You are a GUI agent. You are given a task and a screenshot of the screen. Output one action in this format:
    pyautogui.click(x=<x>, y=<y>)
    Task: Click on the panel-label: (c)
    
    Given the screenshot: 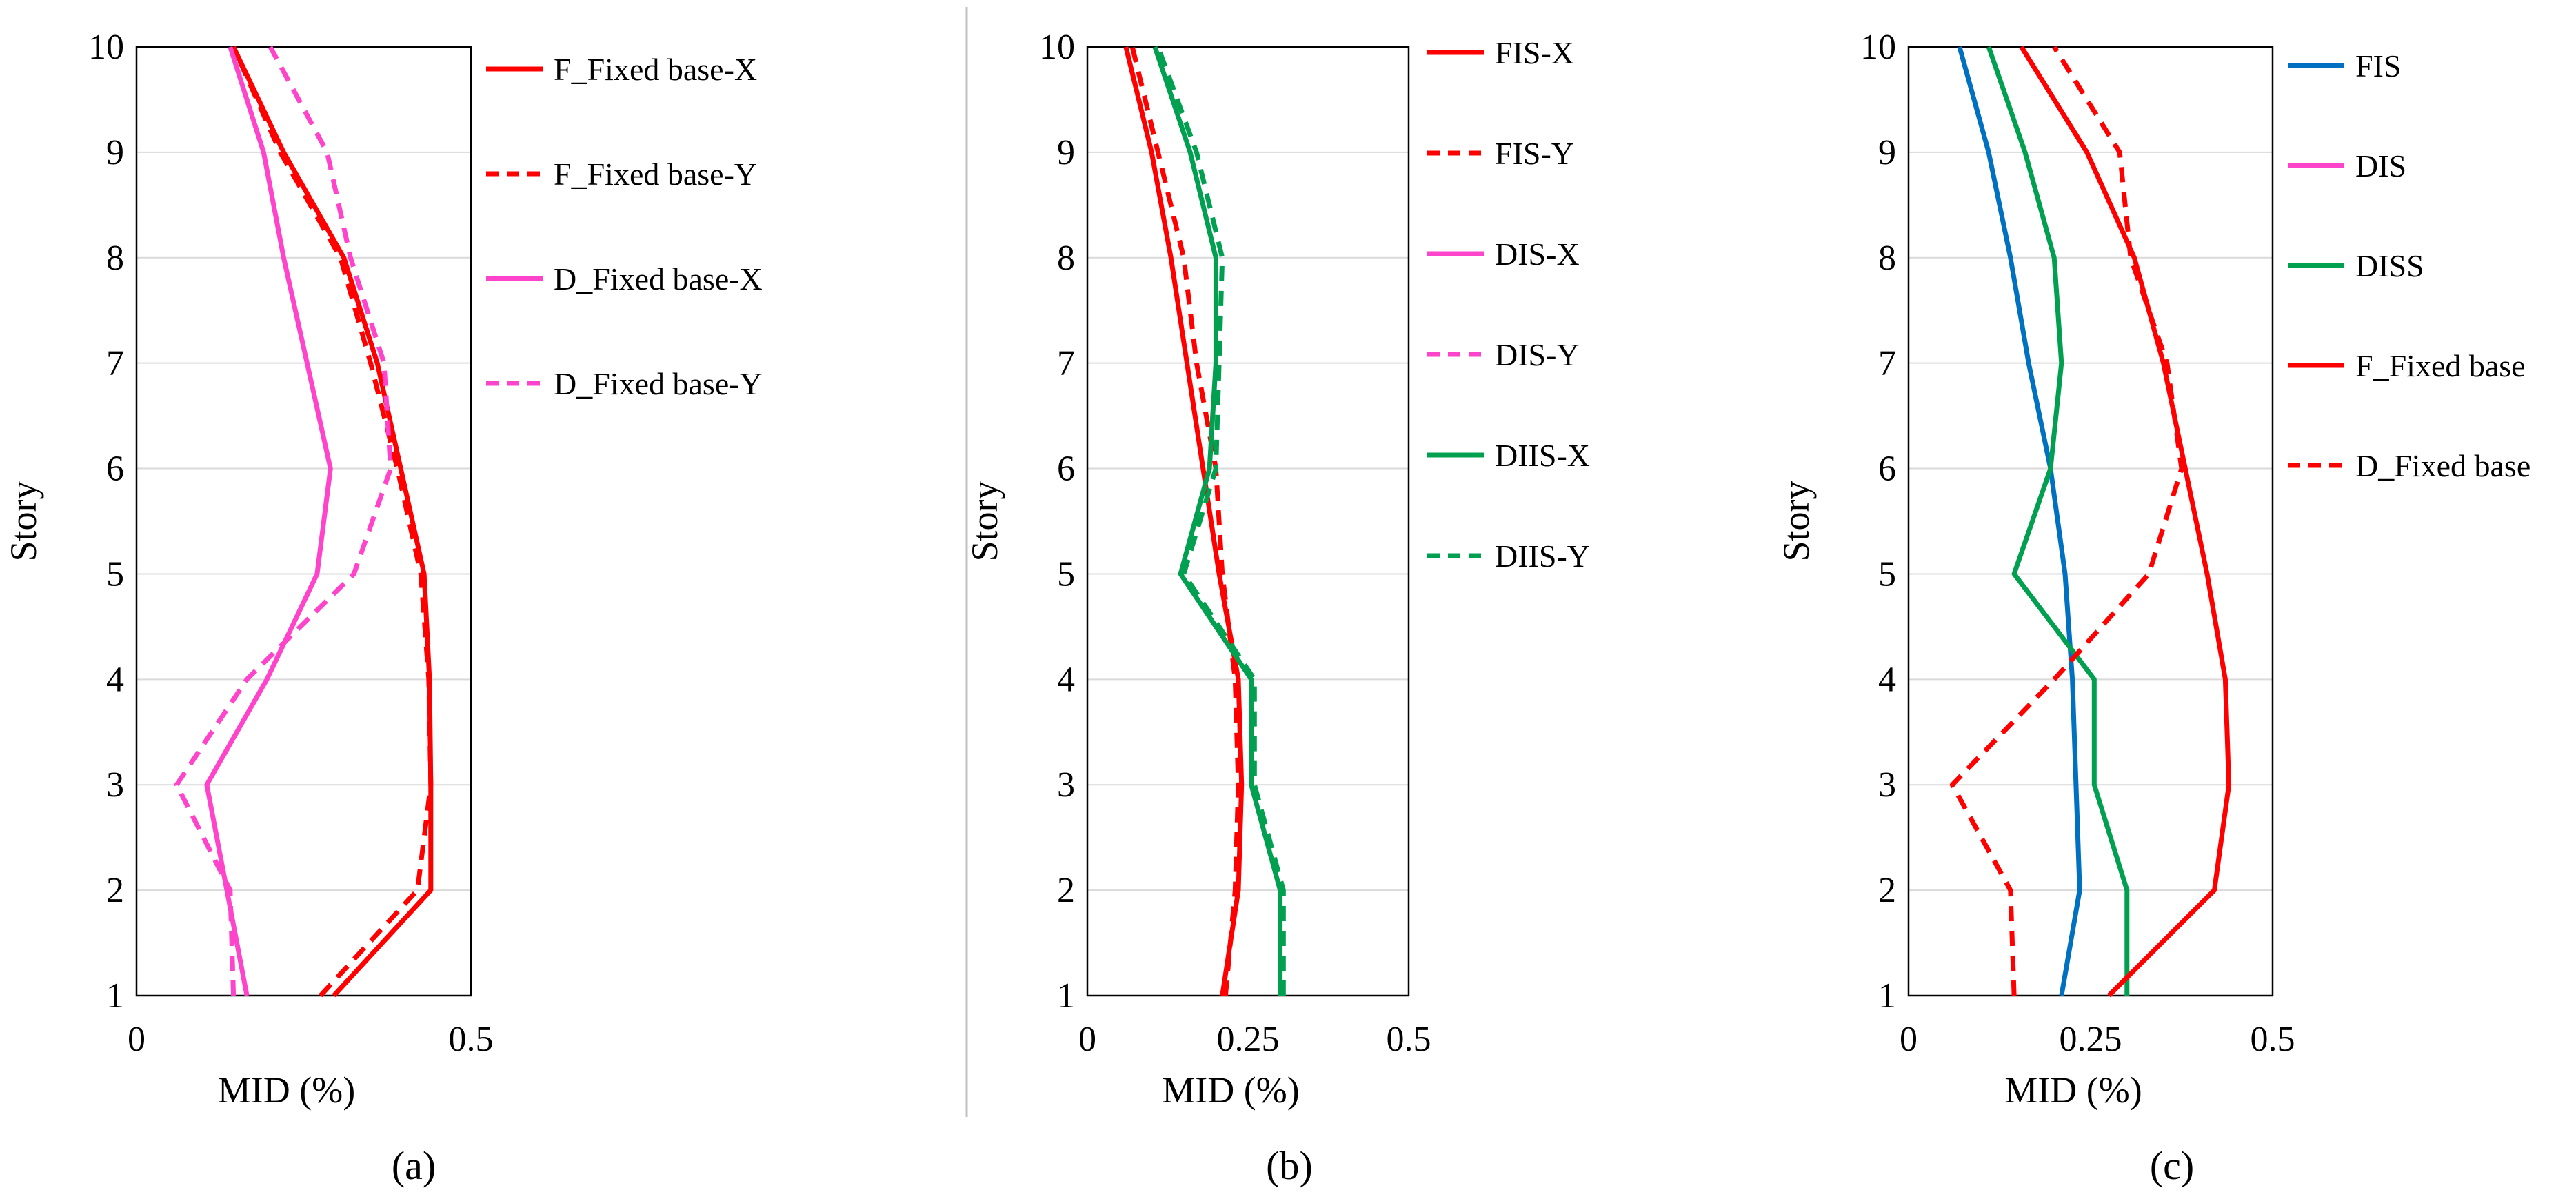 What is the action you would take?
    pyautogui.click(x=2172, y=1165)
    